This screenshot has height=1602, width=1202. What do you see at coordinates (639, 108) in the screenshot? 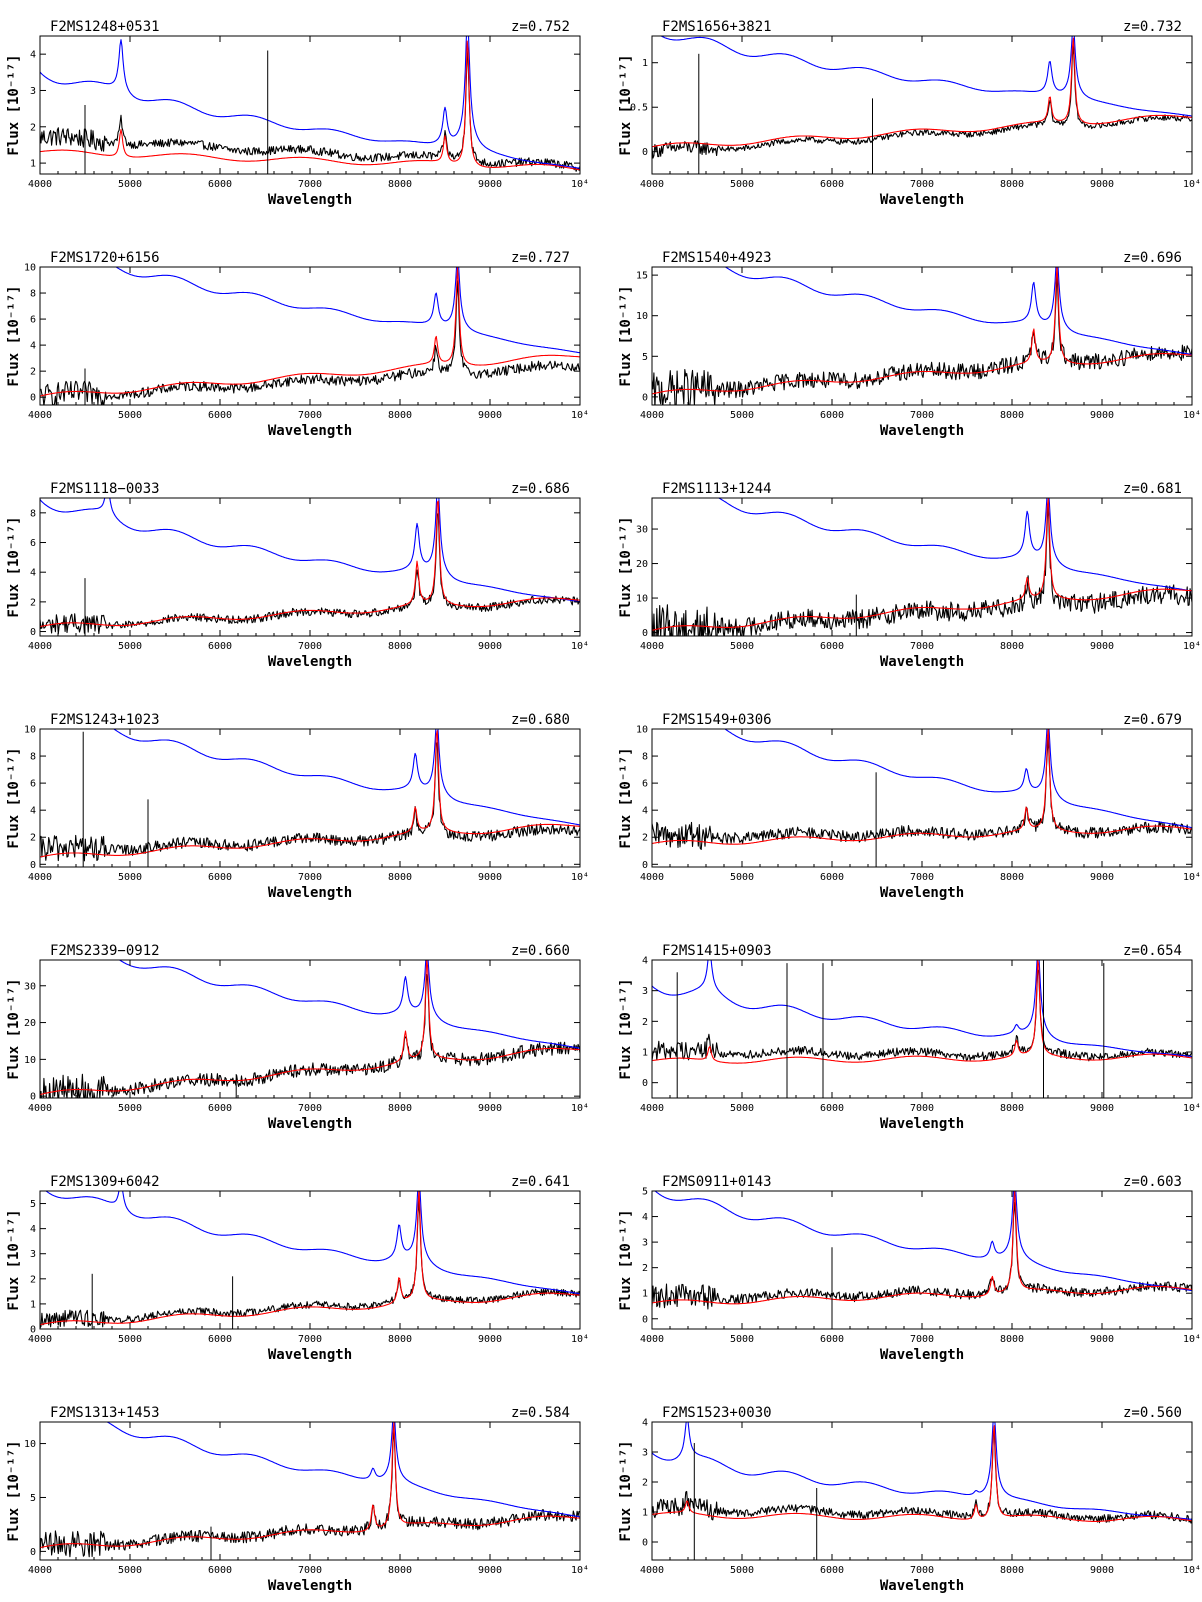
I see `y-tick-label: 0.5` at bounding box center [639, 108].